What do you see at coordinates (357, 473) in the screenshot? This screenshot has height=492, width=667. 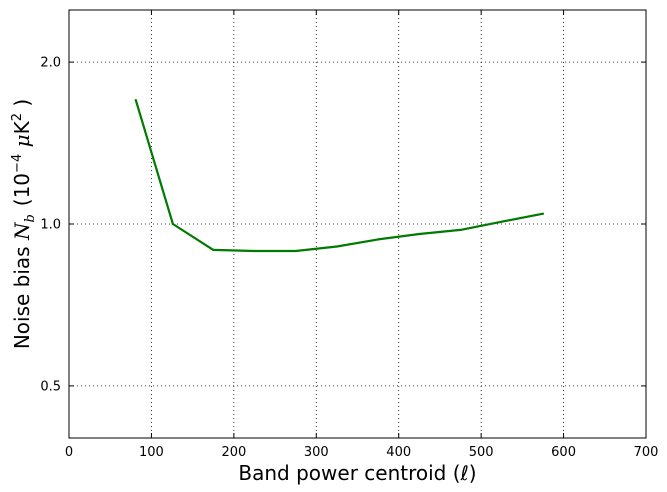 I see `x-axis-label: Band power centroid (ℓ)` at bounding box center [357, 473].